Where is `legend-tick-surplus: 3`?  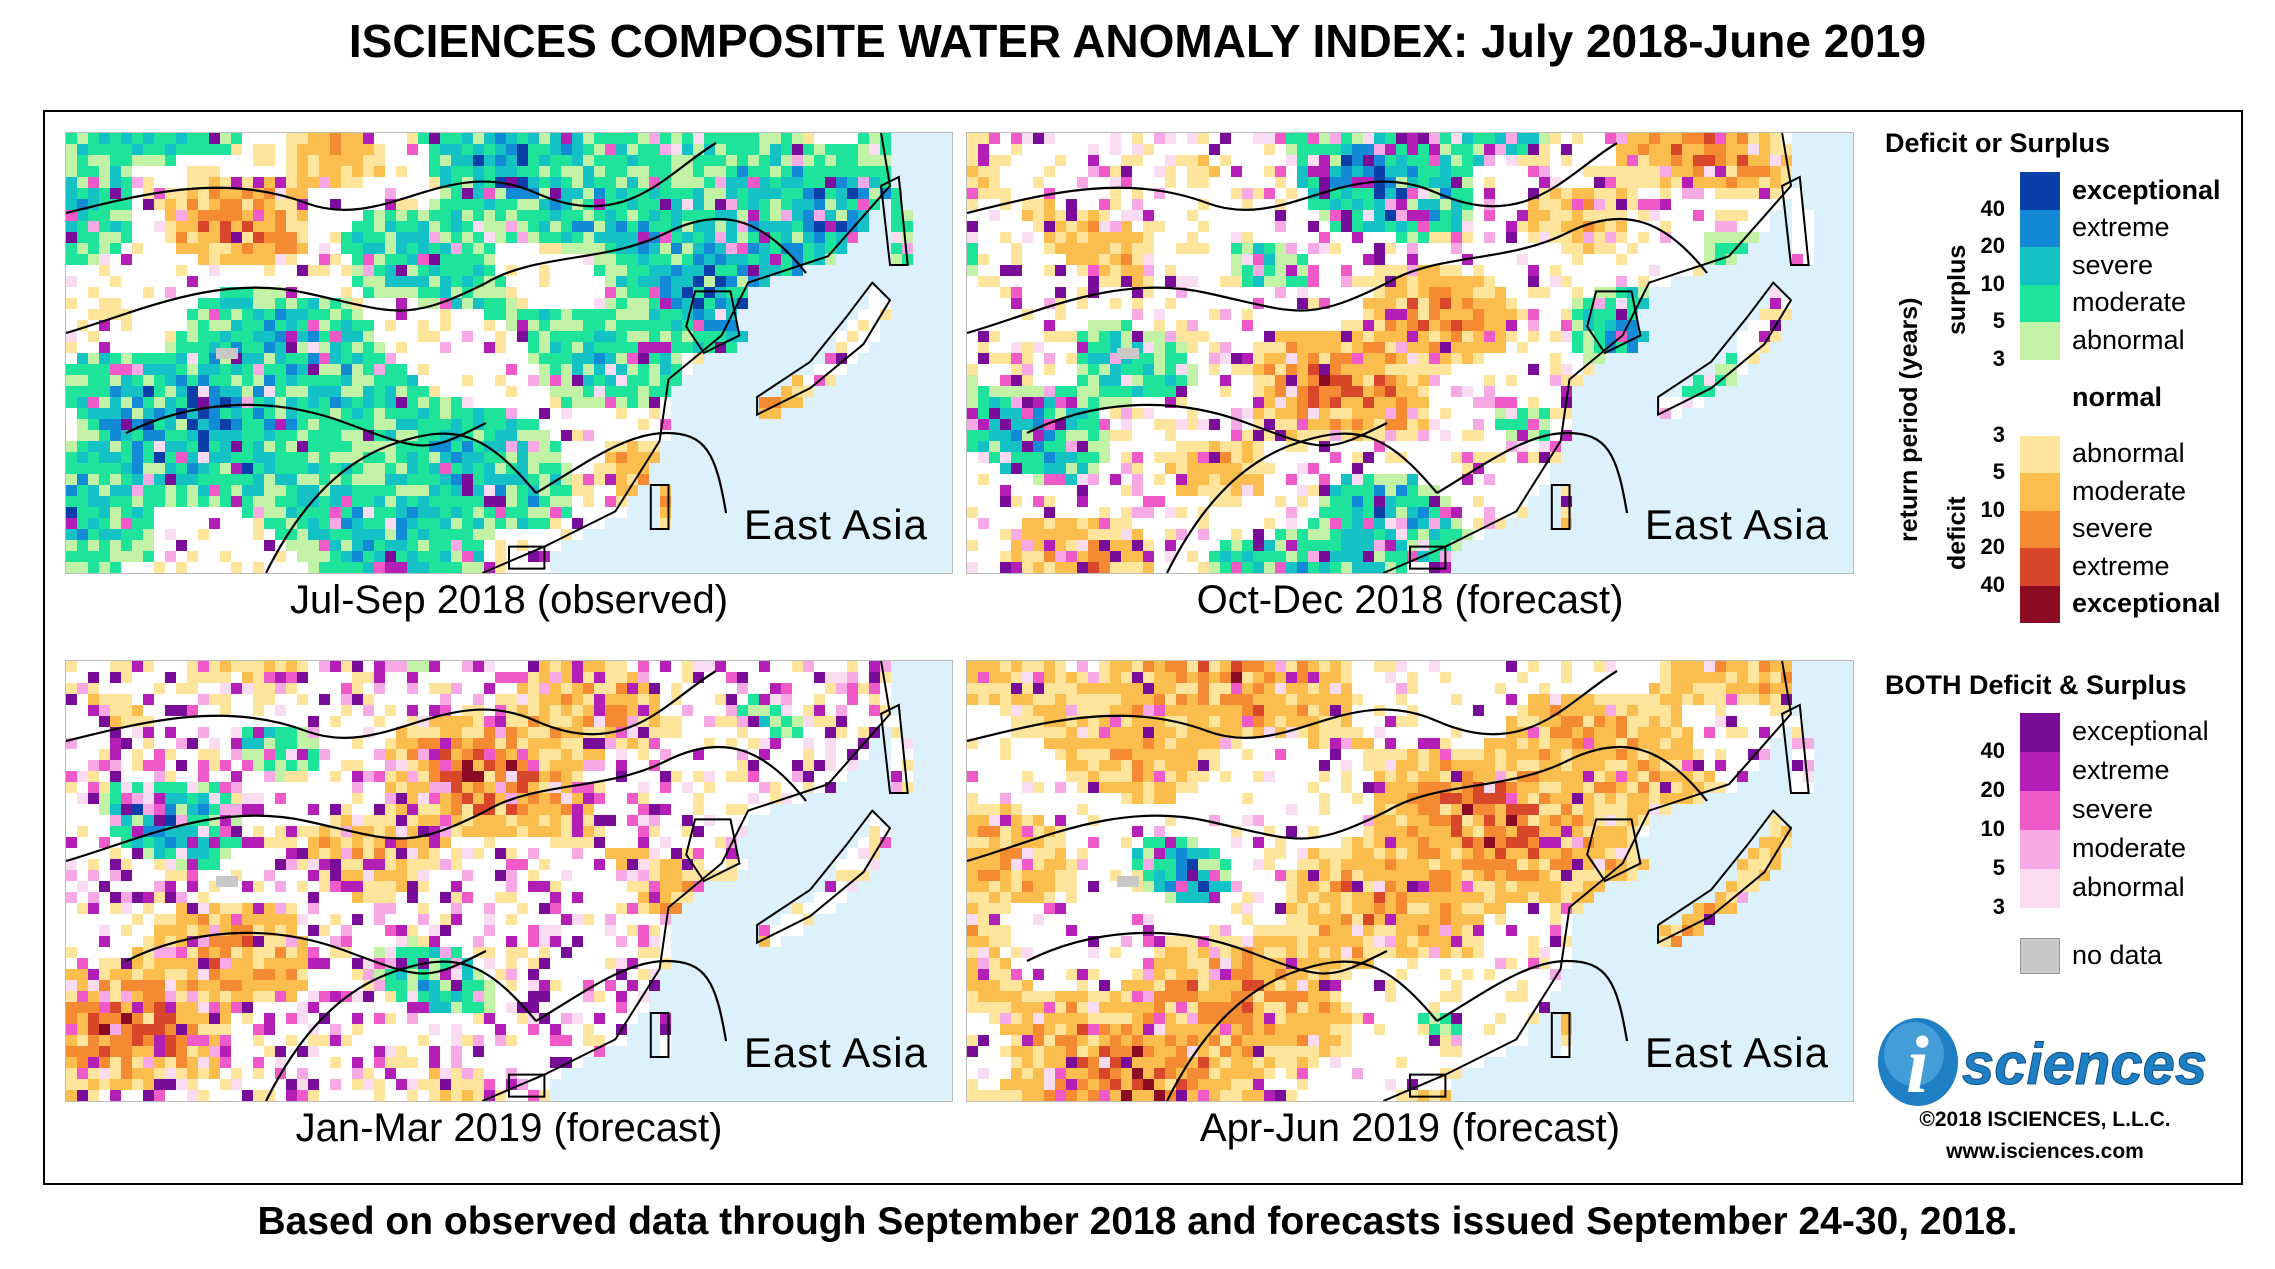 legend-tick-surplus: 3 is located at coordinates (1998, 358).